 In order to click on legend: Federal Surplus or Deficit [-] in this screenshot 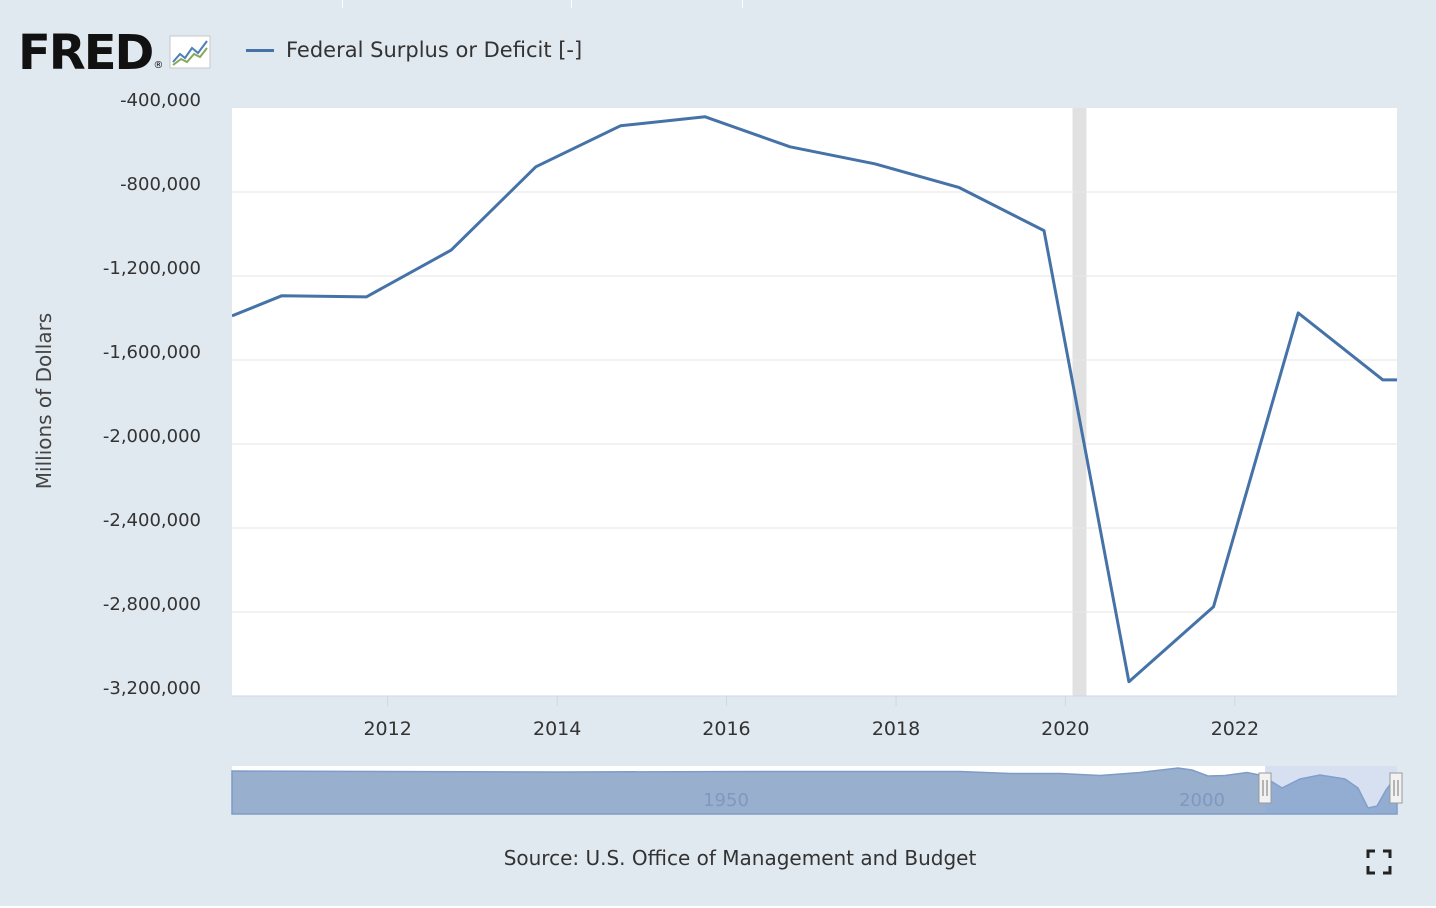, I will do `click(414, 50)`.